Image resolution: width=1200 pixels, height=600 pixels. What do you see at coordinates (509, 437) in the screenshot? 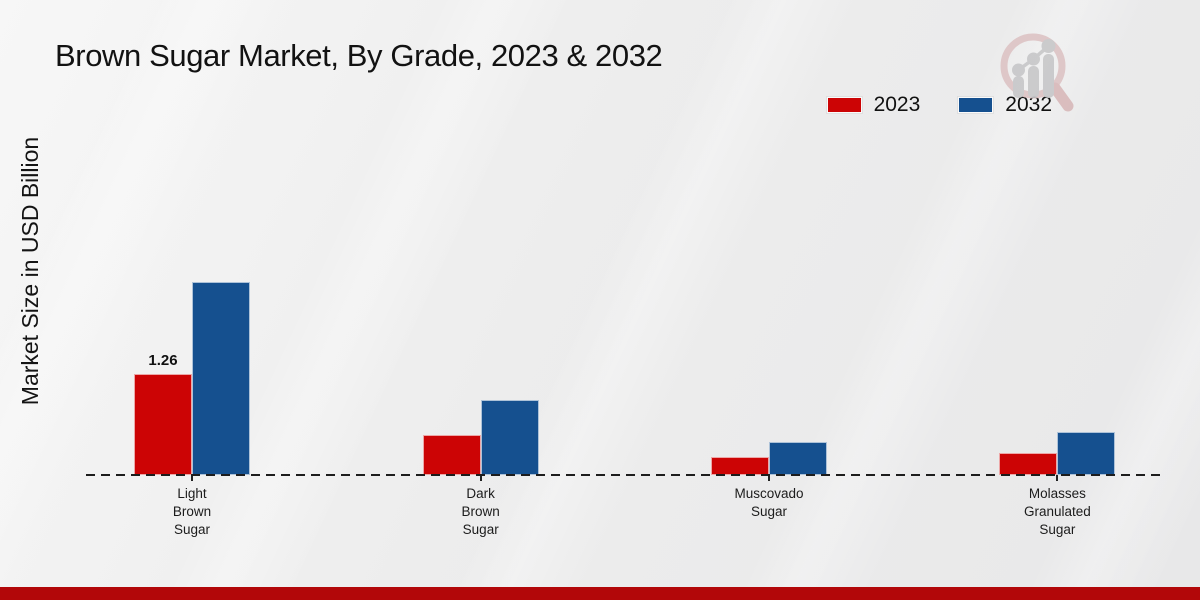
I see `bar-2032-dark-brown-sugar` at bounding box center [509, 437].